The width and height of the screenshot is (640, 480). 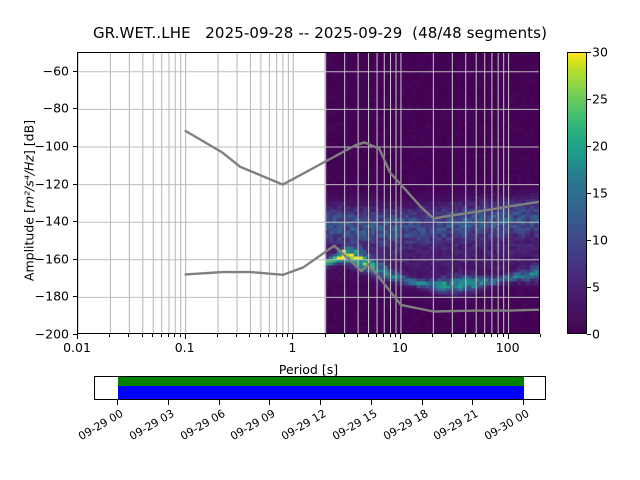 I want to click on timeline-axes, so click(x=320, y=388).